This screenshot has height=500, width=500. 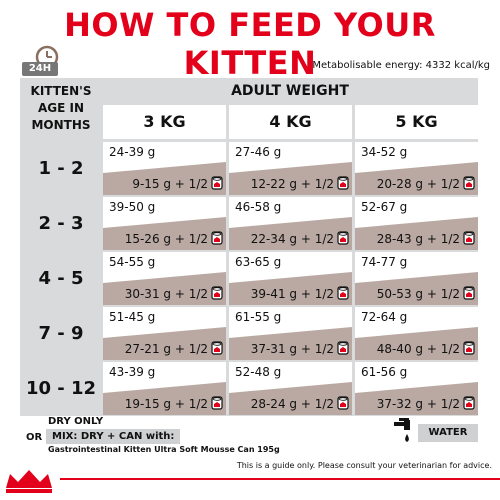 What do you see at coordinates (132, 262) in the screenshot?
I see `dry-amount: 54-55 g` at bounding box center [132, 262].